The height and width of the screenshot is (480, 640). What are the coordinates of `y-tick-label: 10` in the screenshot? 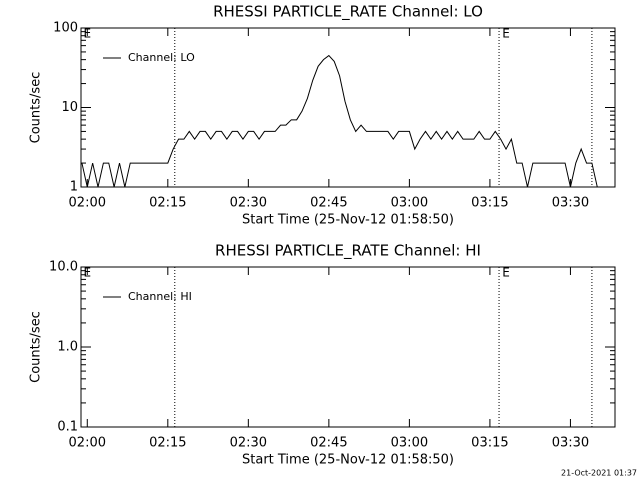 It's located at (69, 107).